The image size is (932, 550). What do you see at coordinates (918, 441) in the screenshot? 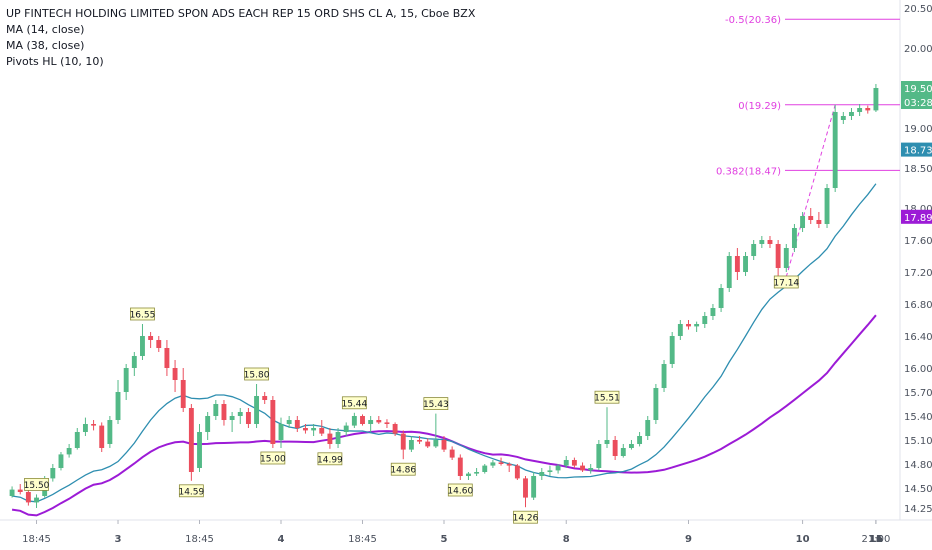
I see `price-tick: 15.10` at bounding box center [918, 441].